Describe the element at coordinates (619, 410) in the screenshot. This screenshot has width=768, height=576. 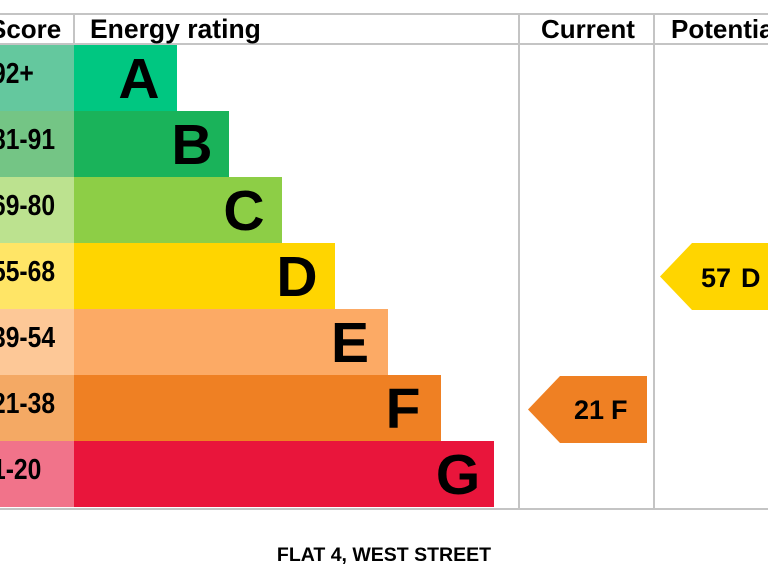
I see `svg-text: F` at that location.